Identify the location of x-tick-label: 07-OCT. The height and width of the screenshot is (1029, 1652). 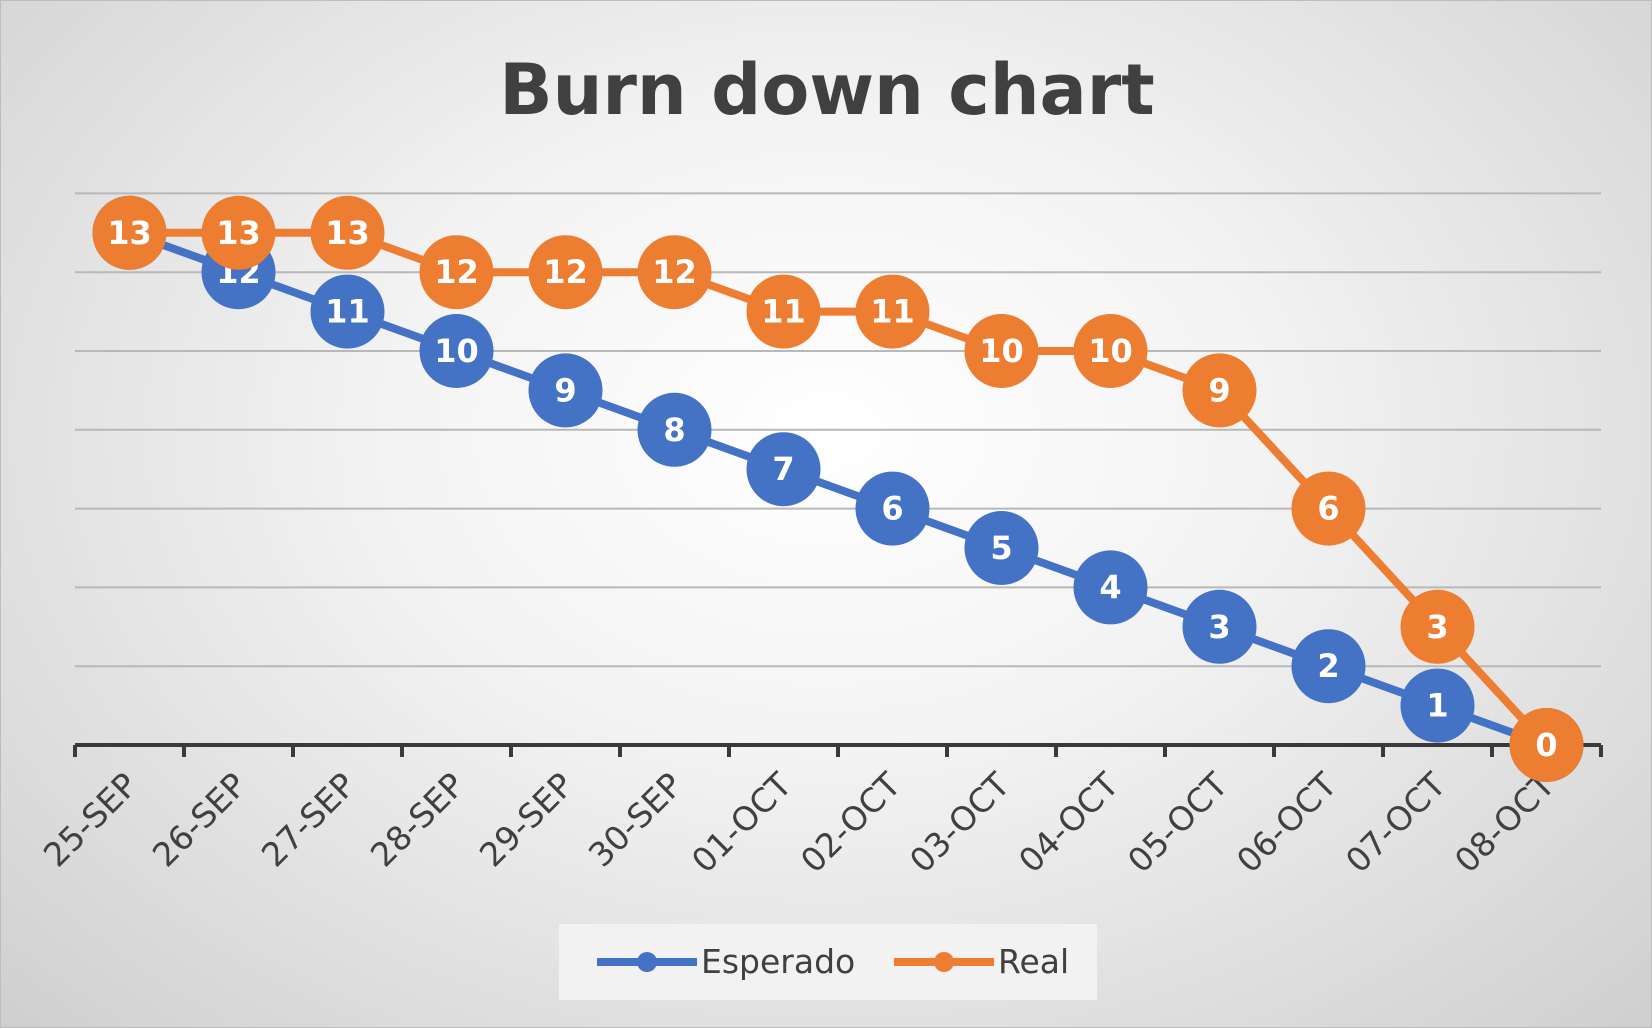
(1396, 822).